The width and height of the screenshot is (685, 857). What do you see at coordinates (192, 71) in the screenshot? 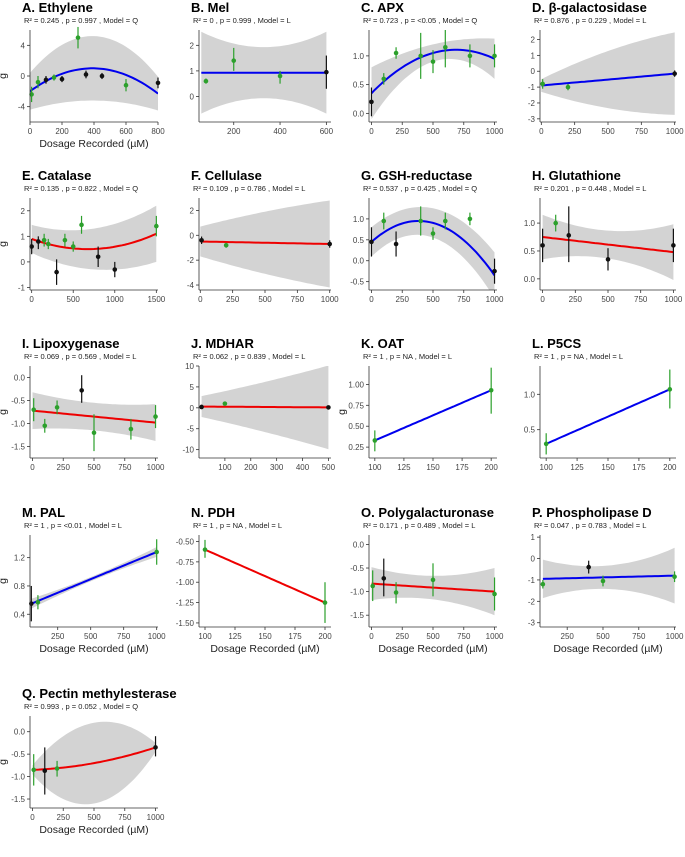
I see `y-tick-label: 1` at bounding box center [192, 71].